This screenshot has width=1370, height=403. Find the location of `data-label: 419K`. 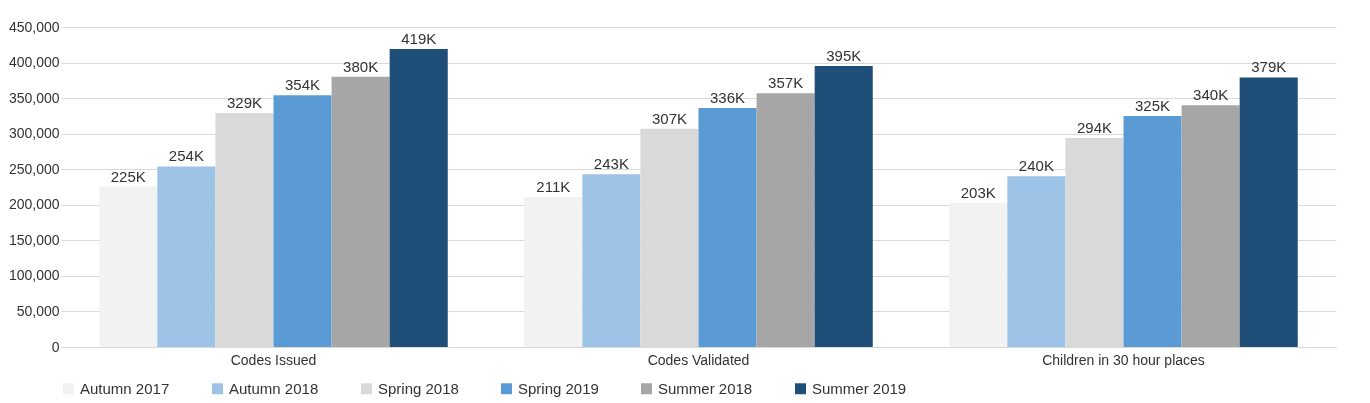

data-label: 419K is located at coordinates (419, 39).